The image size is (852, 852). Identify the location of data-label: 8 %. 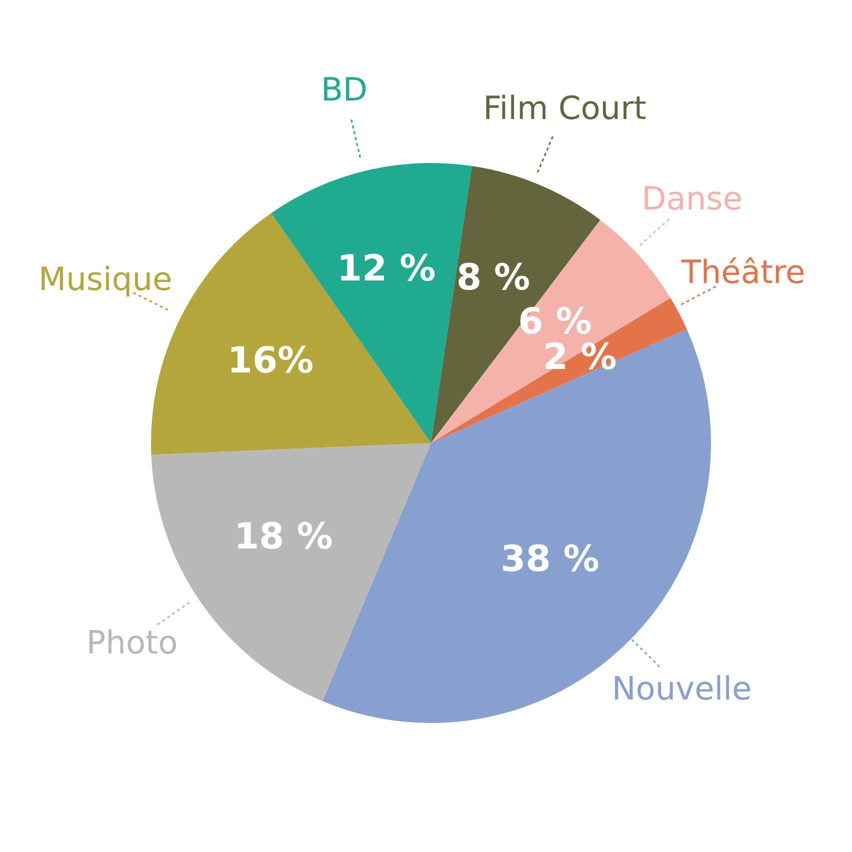
(493, 277).